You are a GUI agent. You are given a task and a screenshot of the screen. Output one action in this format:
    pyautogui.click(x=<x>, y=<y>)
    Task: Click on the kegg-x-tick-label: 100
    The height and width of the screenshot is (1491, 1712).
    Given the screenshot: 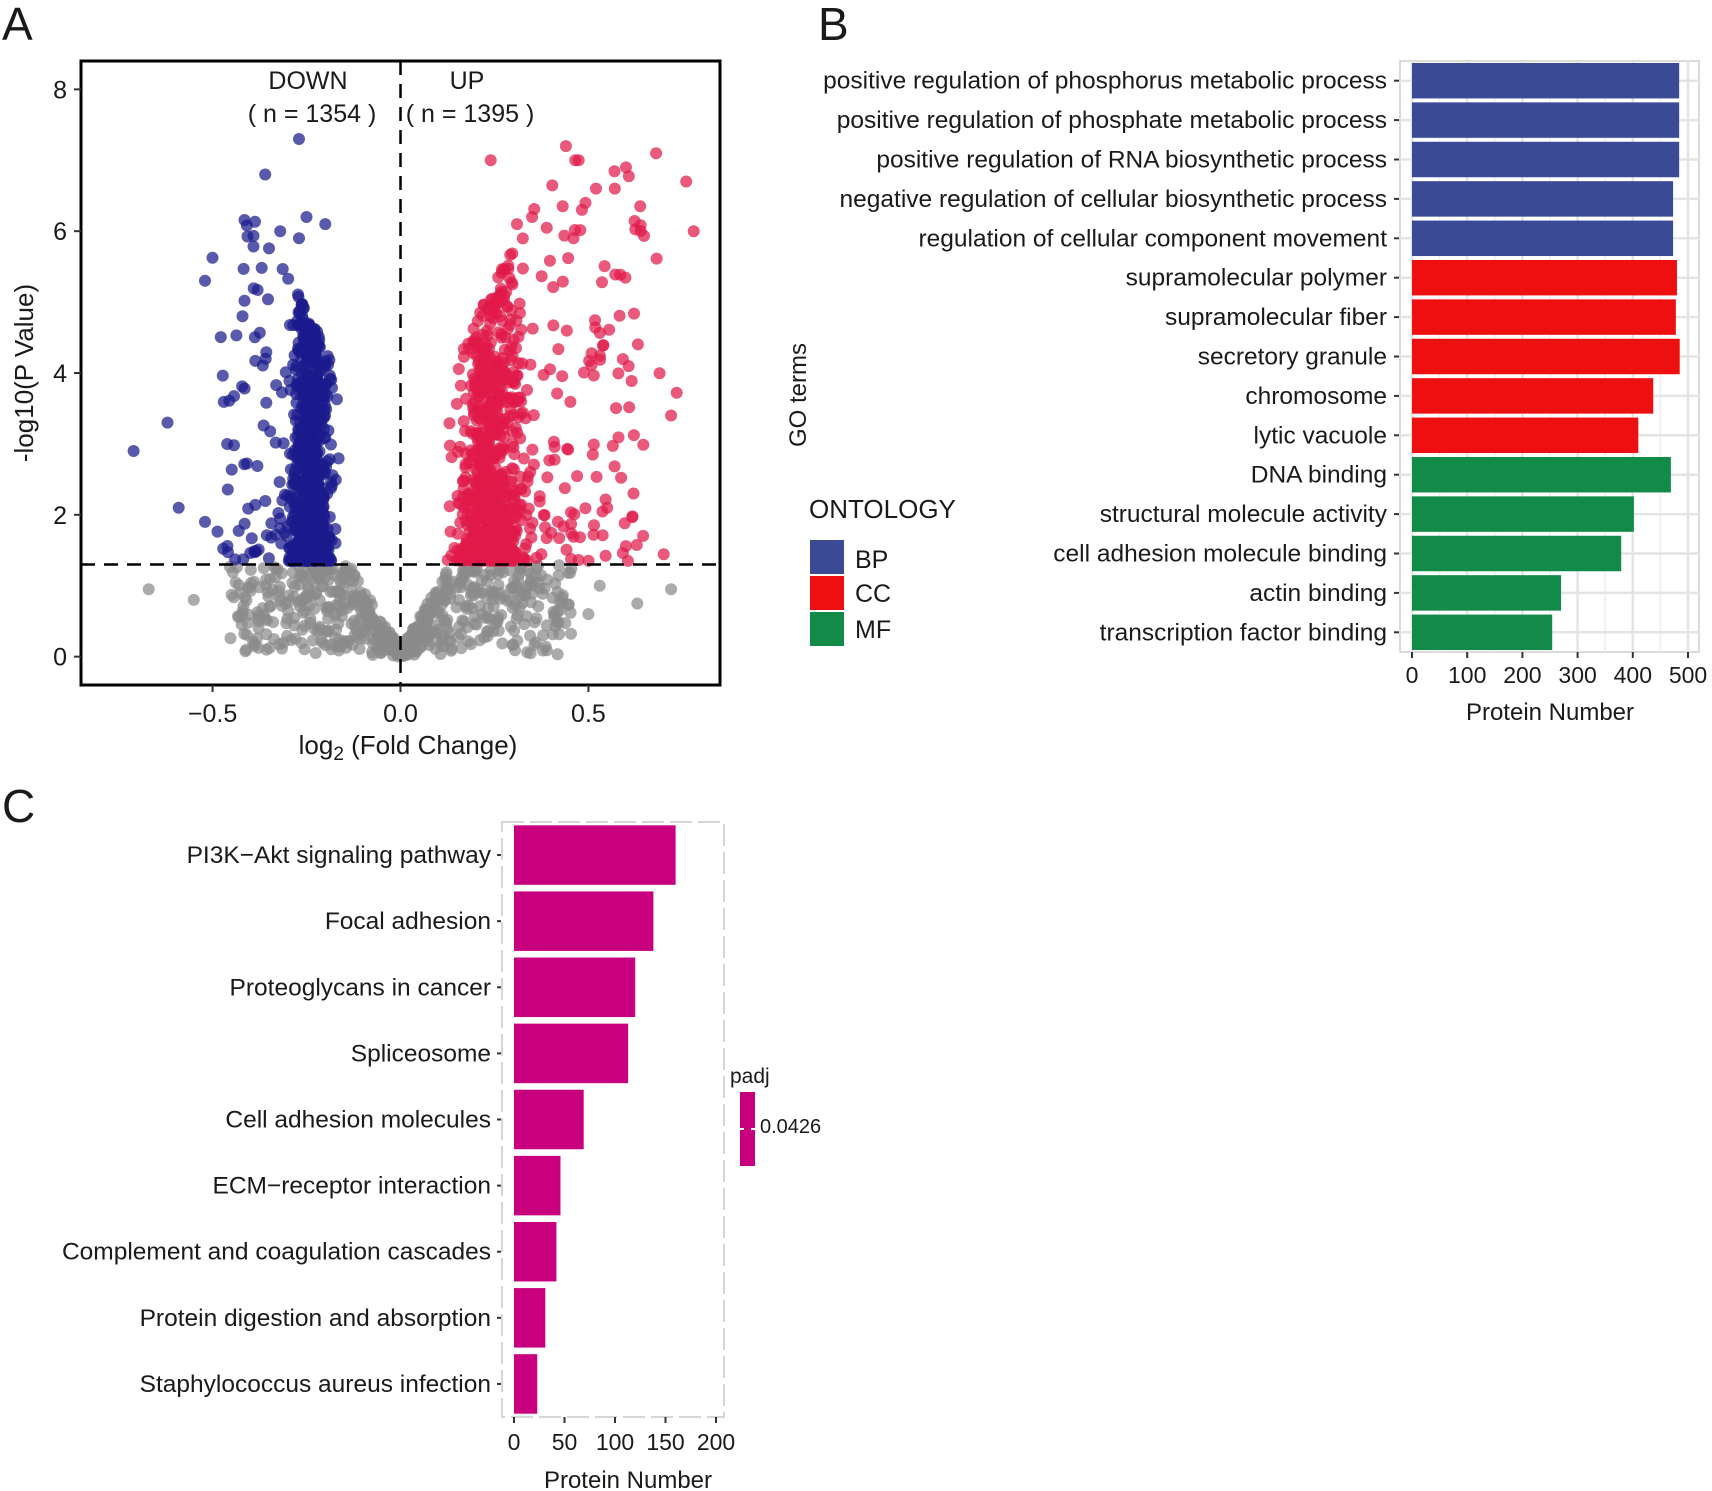 What is the action you would take?
    pyautogui.click(x=615, y=1442)
    